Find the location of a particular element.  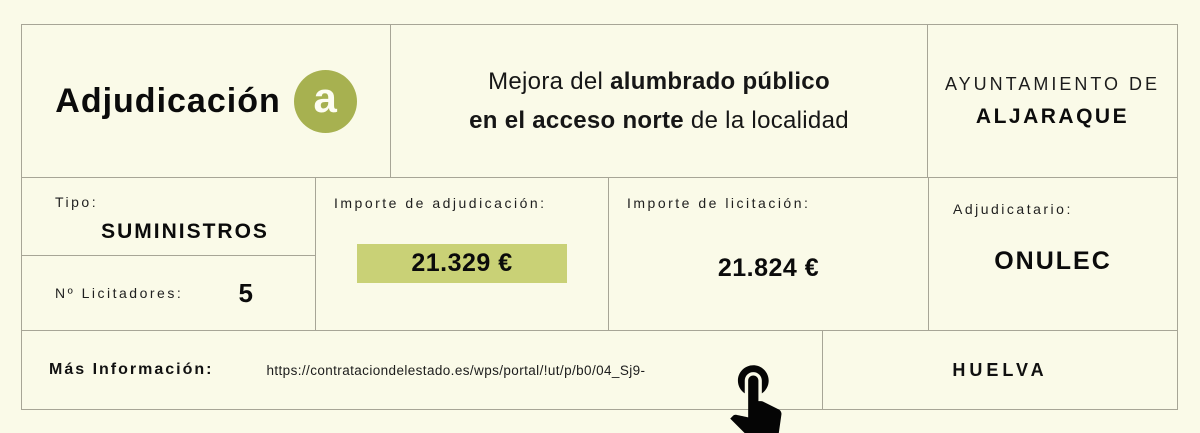

project-title-part4: de la localidad is located at coordinates (766, 120).